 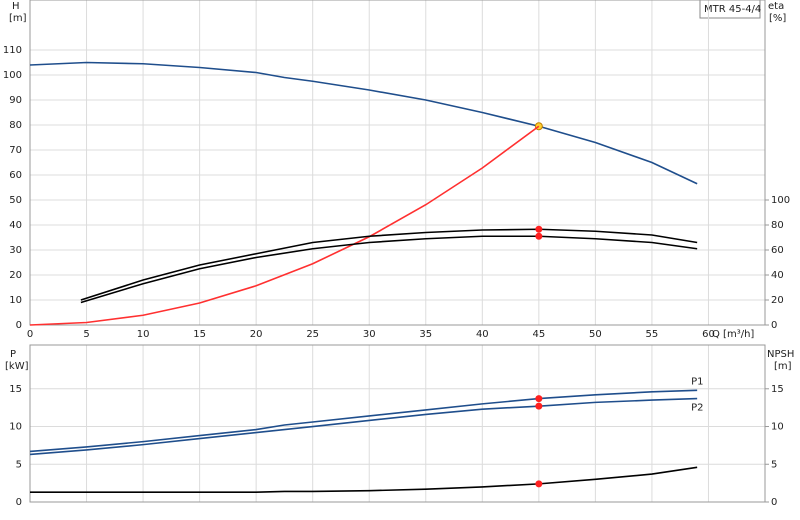 What do you see at coordinates (697, 381) in the screenshot?
I see `series-label: P1` at bounding box center [697, 381].